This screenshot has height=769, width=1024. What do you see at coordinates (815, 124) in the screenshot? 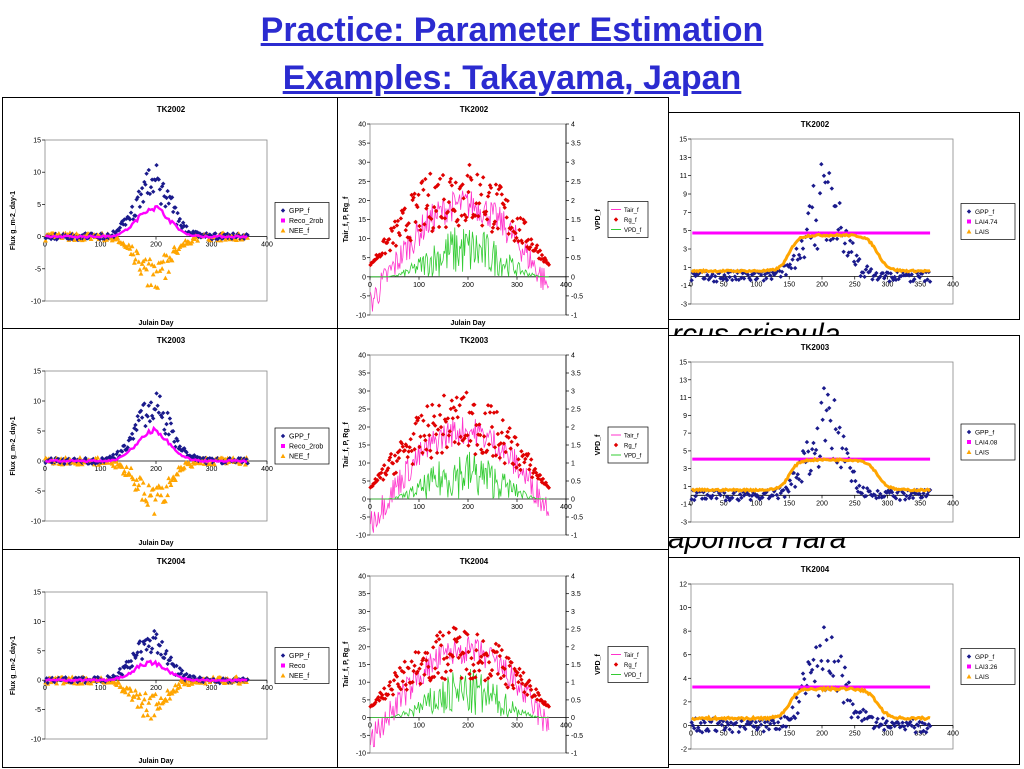
I see `chart-title: TK2002` at bounding box center [815, 124].